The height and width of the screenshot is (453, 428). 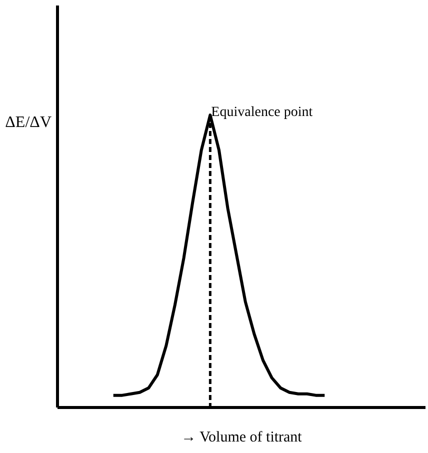 What do you see at coordinates (262, 112) in the screenshot?
I see `annotation: Equivalence point` at bounding box center [262, 112].